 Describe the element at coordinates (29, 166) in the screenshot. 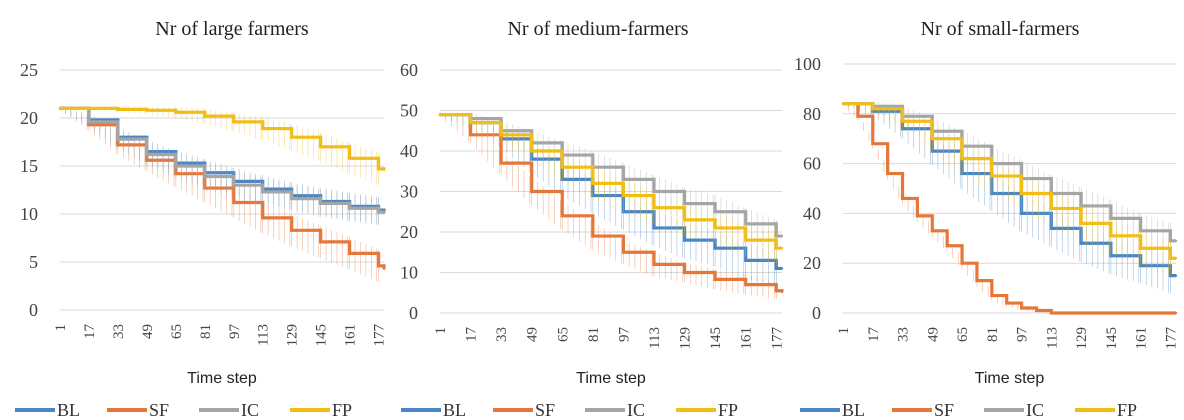

I see `y-tick-label: 15` at that location.